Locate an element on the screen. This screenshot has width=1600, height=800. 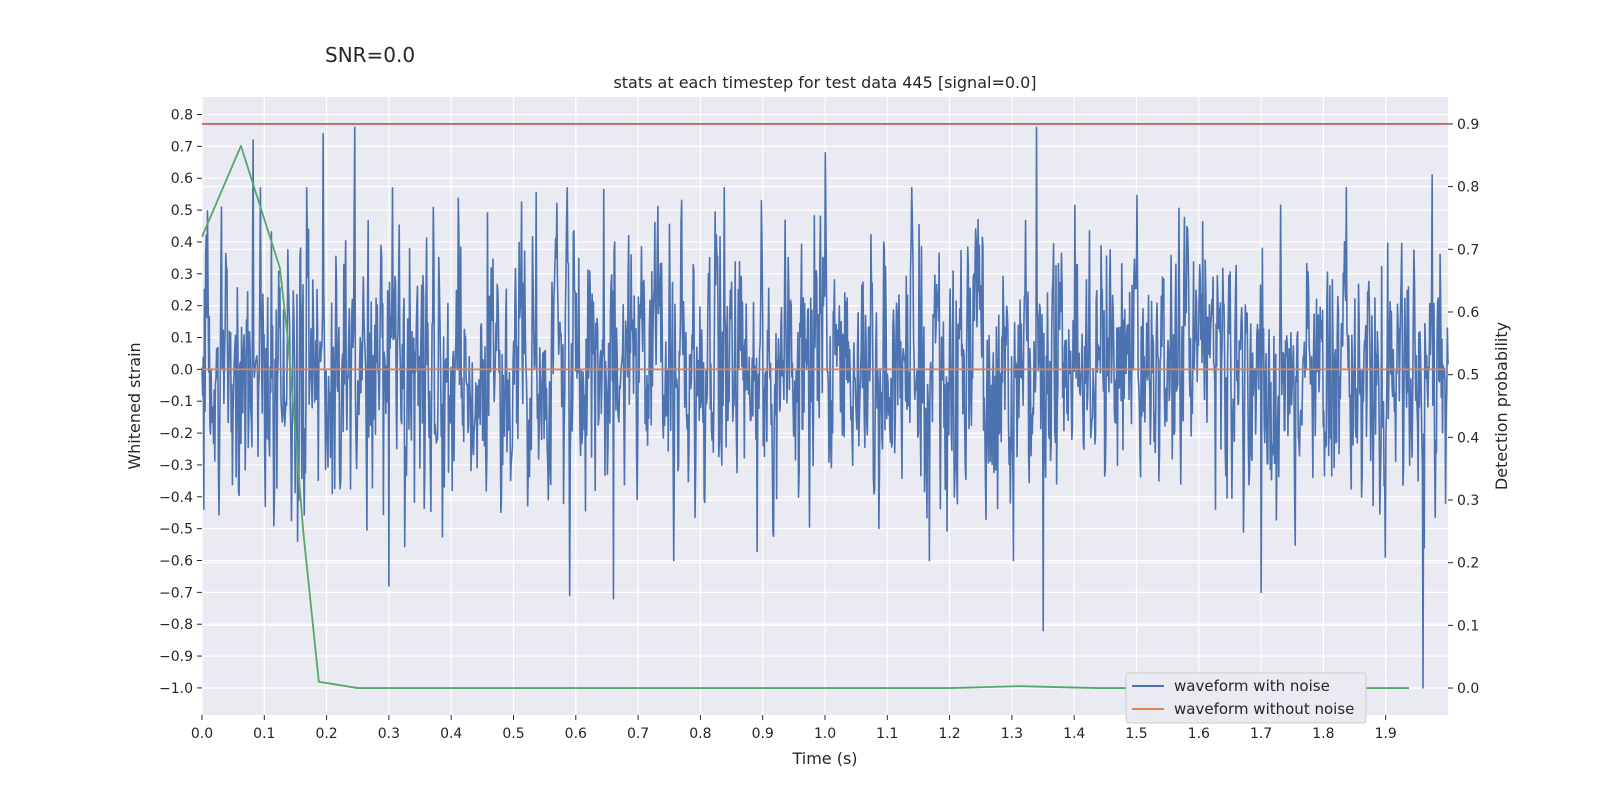
y-tick-label: 0.5 is located at coordinates (182, 211).